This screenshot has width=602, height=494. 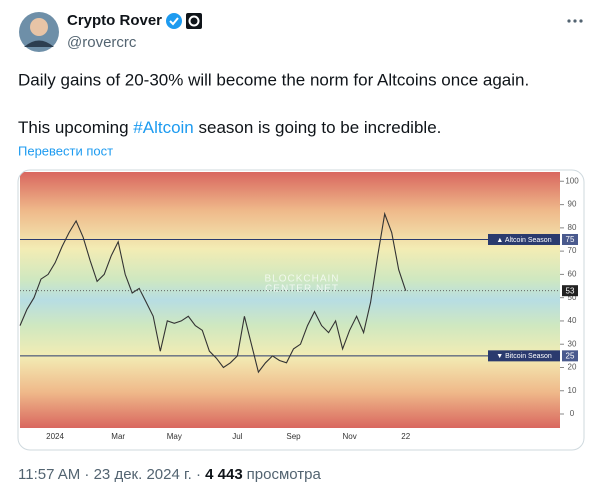 I want to click on more-menu, so click(x=575, y=21).